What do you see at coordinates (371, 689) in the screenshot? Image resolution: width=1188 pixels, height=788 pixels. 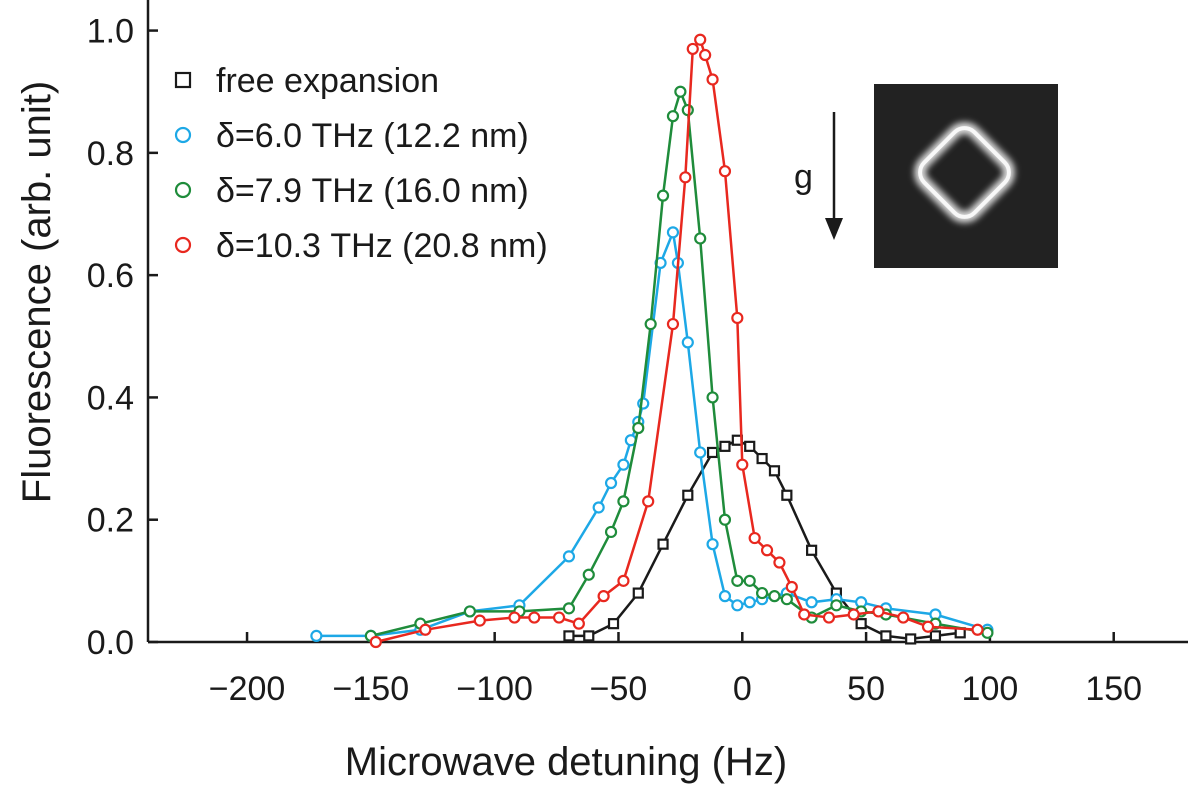 I see `x-tick-label: −150` at bounding box center [371, 689].